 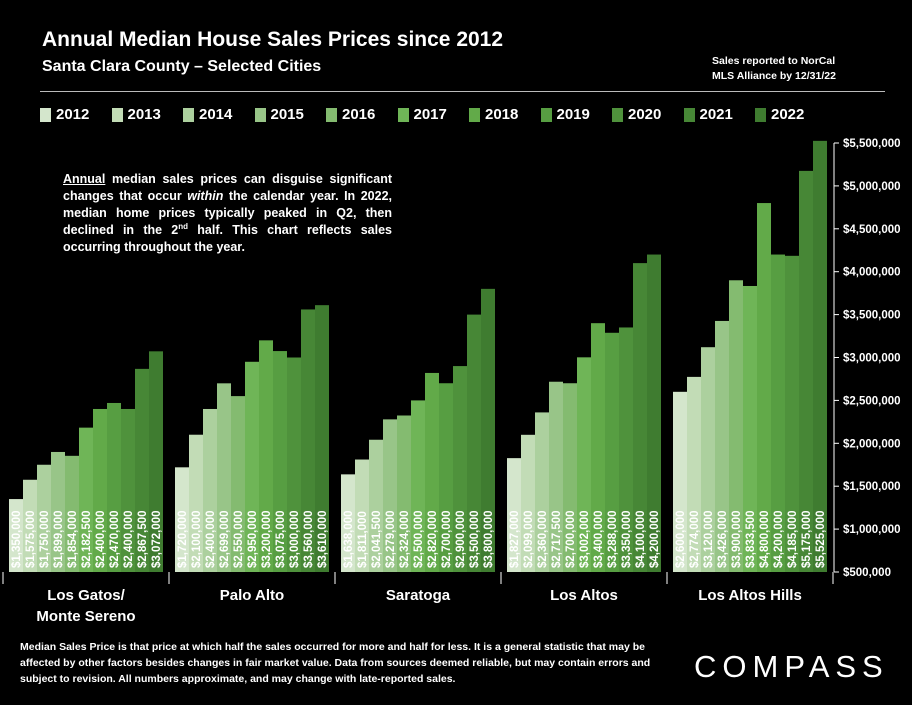 What do you see at coordinates (129, 539) in the screenshot?
I see `bar-value-label: $2,400,000` at bounding box center [129, 539].